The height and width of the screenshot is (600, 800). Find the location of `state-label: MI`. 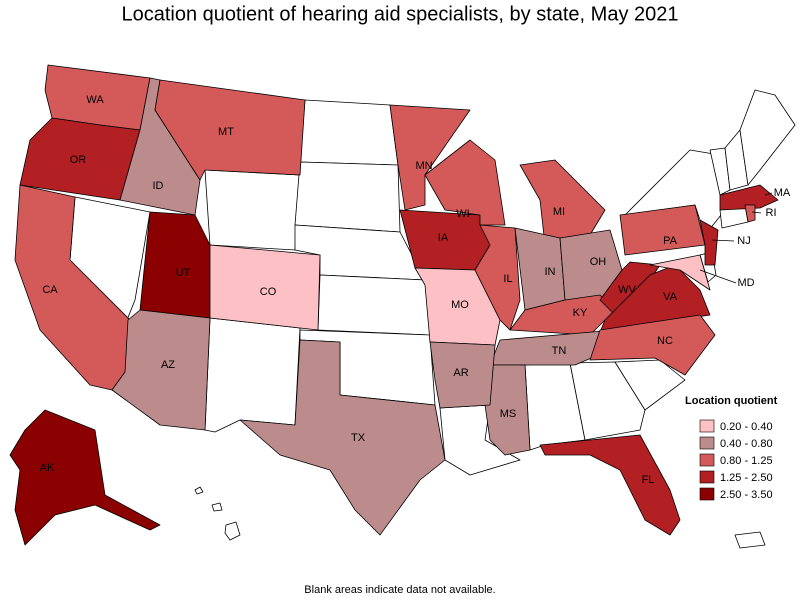

state-label: MI is located at coordinates (559, 212).